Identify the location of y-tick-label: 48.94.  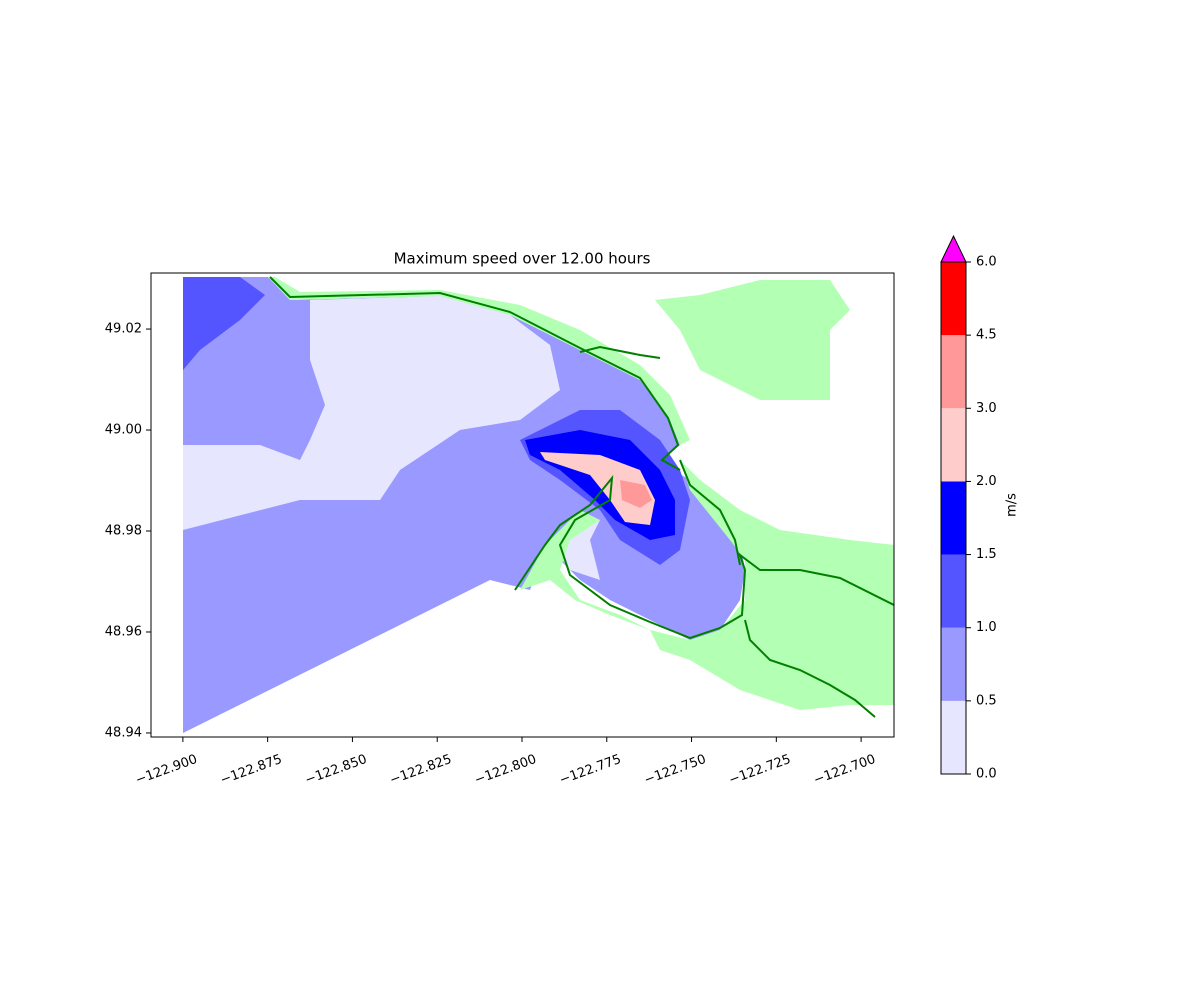
(123, 732).